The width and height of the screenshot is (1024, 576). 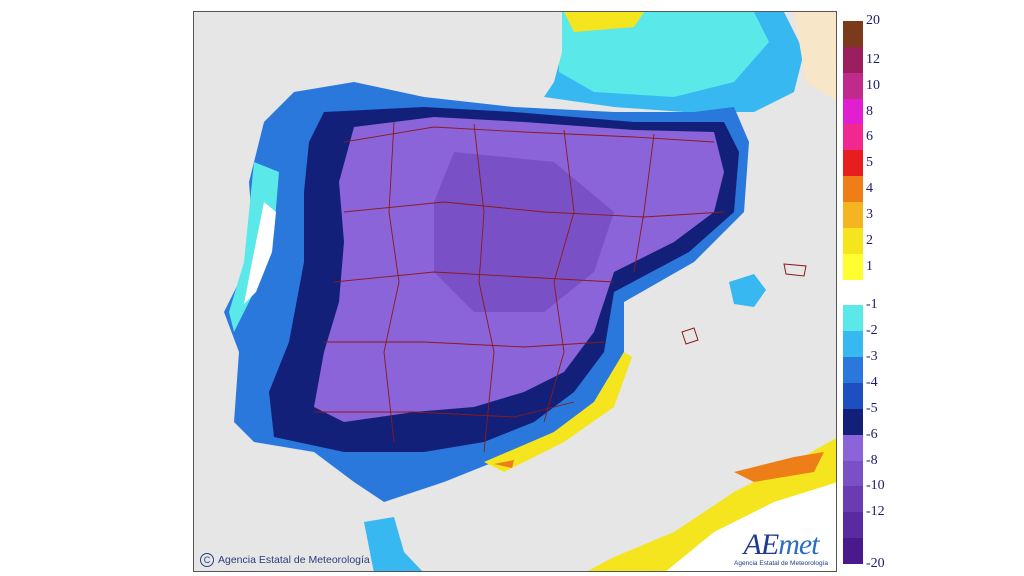 What do you see at coordinates (207, 560) in the screenshot?
I see `copyright-icon: C` at bounding box center [207, 560].